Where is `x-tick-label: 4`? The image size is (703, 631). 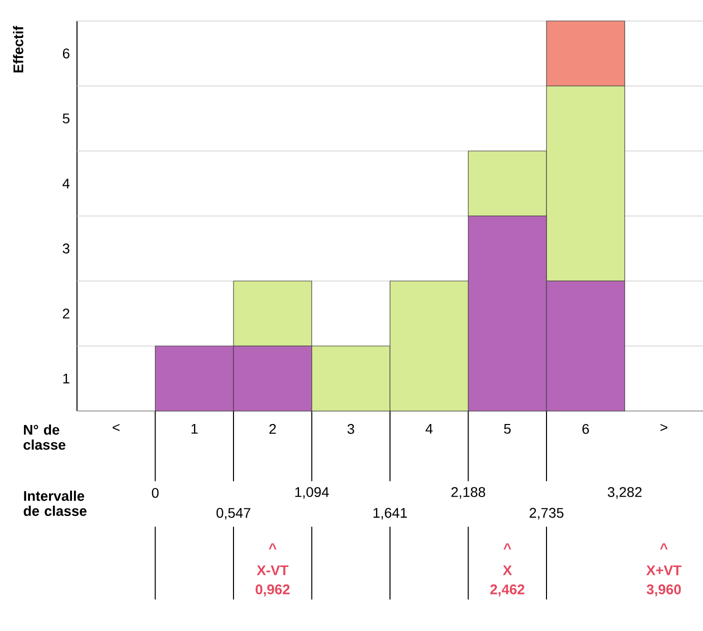
x-tick-label: 4 is located at coordinates (429, 429).